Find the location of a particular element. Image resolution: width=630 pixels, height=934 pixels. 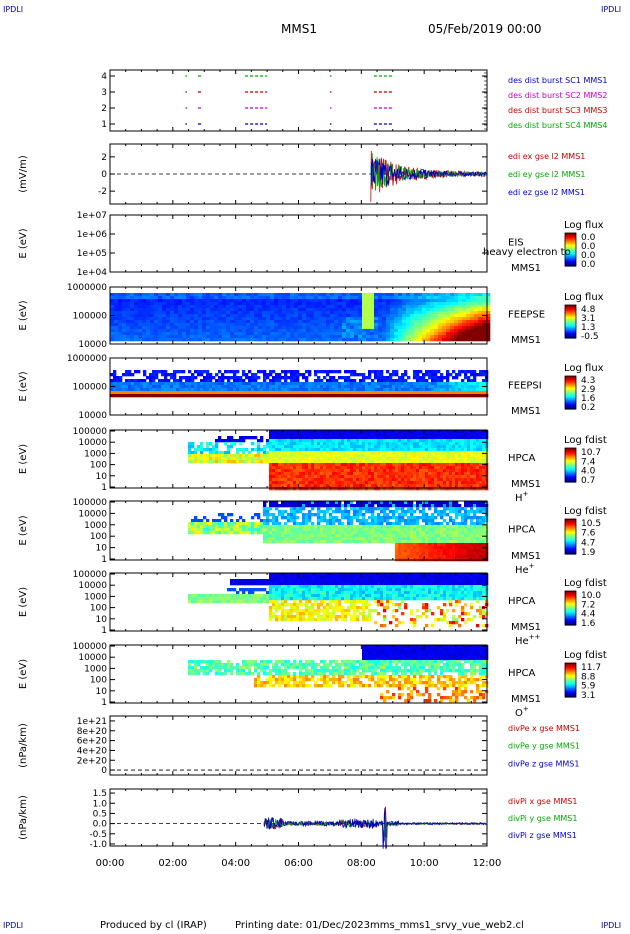

colorbar-tick-label: 0.0 is located at coordinates (588, 238).